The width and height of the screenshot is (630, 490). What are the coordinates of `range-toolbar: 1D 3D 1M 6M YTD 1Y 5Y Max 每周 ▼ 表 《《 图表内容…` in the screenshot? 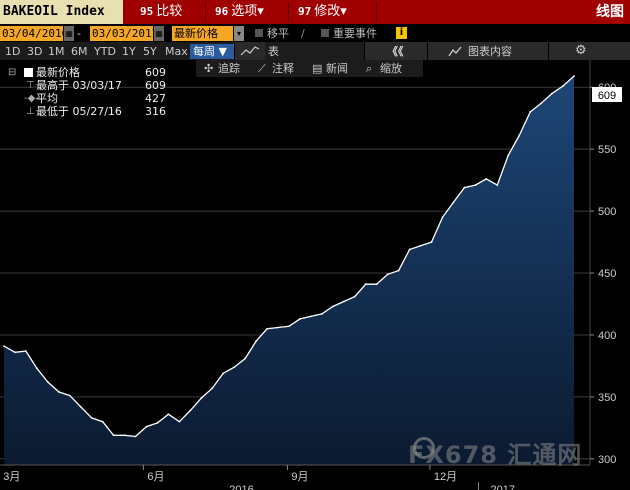 It's located at (315, 51).